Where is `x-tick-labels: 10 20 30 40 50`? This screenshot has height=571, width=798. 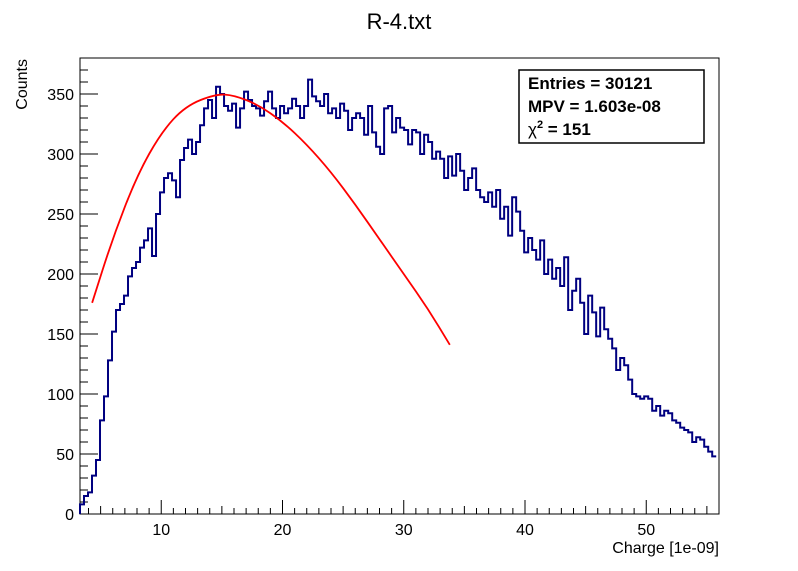 x-tick-labels: 10 20 30 40 50 is located at coordinates (403, 530).